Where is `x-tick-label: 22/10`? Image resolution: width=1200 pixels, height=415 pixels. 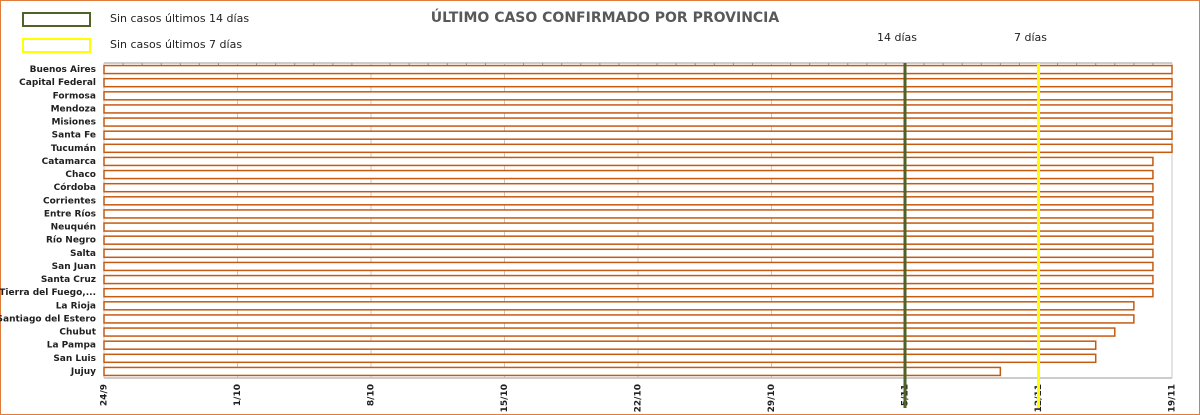
x-tick-label: 22/10 is located at coordinates (639, 398).